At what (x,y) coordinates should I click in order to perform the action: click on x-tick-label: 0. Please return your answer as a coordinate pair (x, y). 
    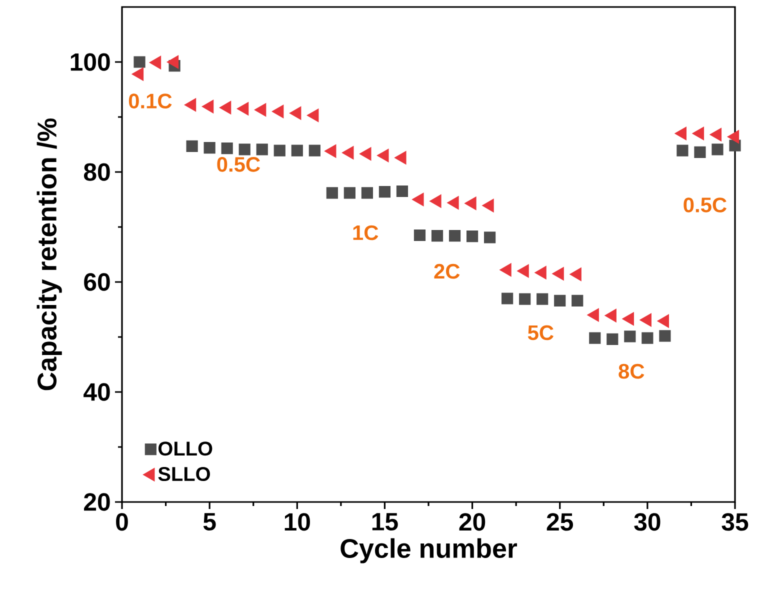
    Looking at the image, I should click on (122, 522).